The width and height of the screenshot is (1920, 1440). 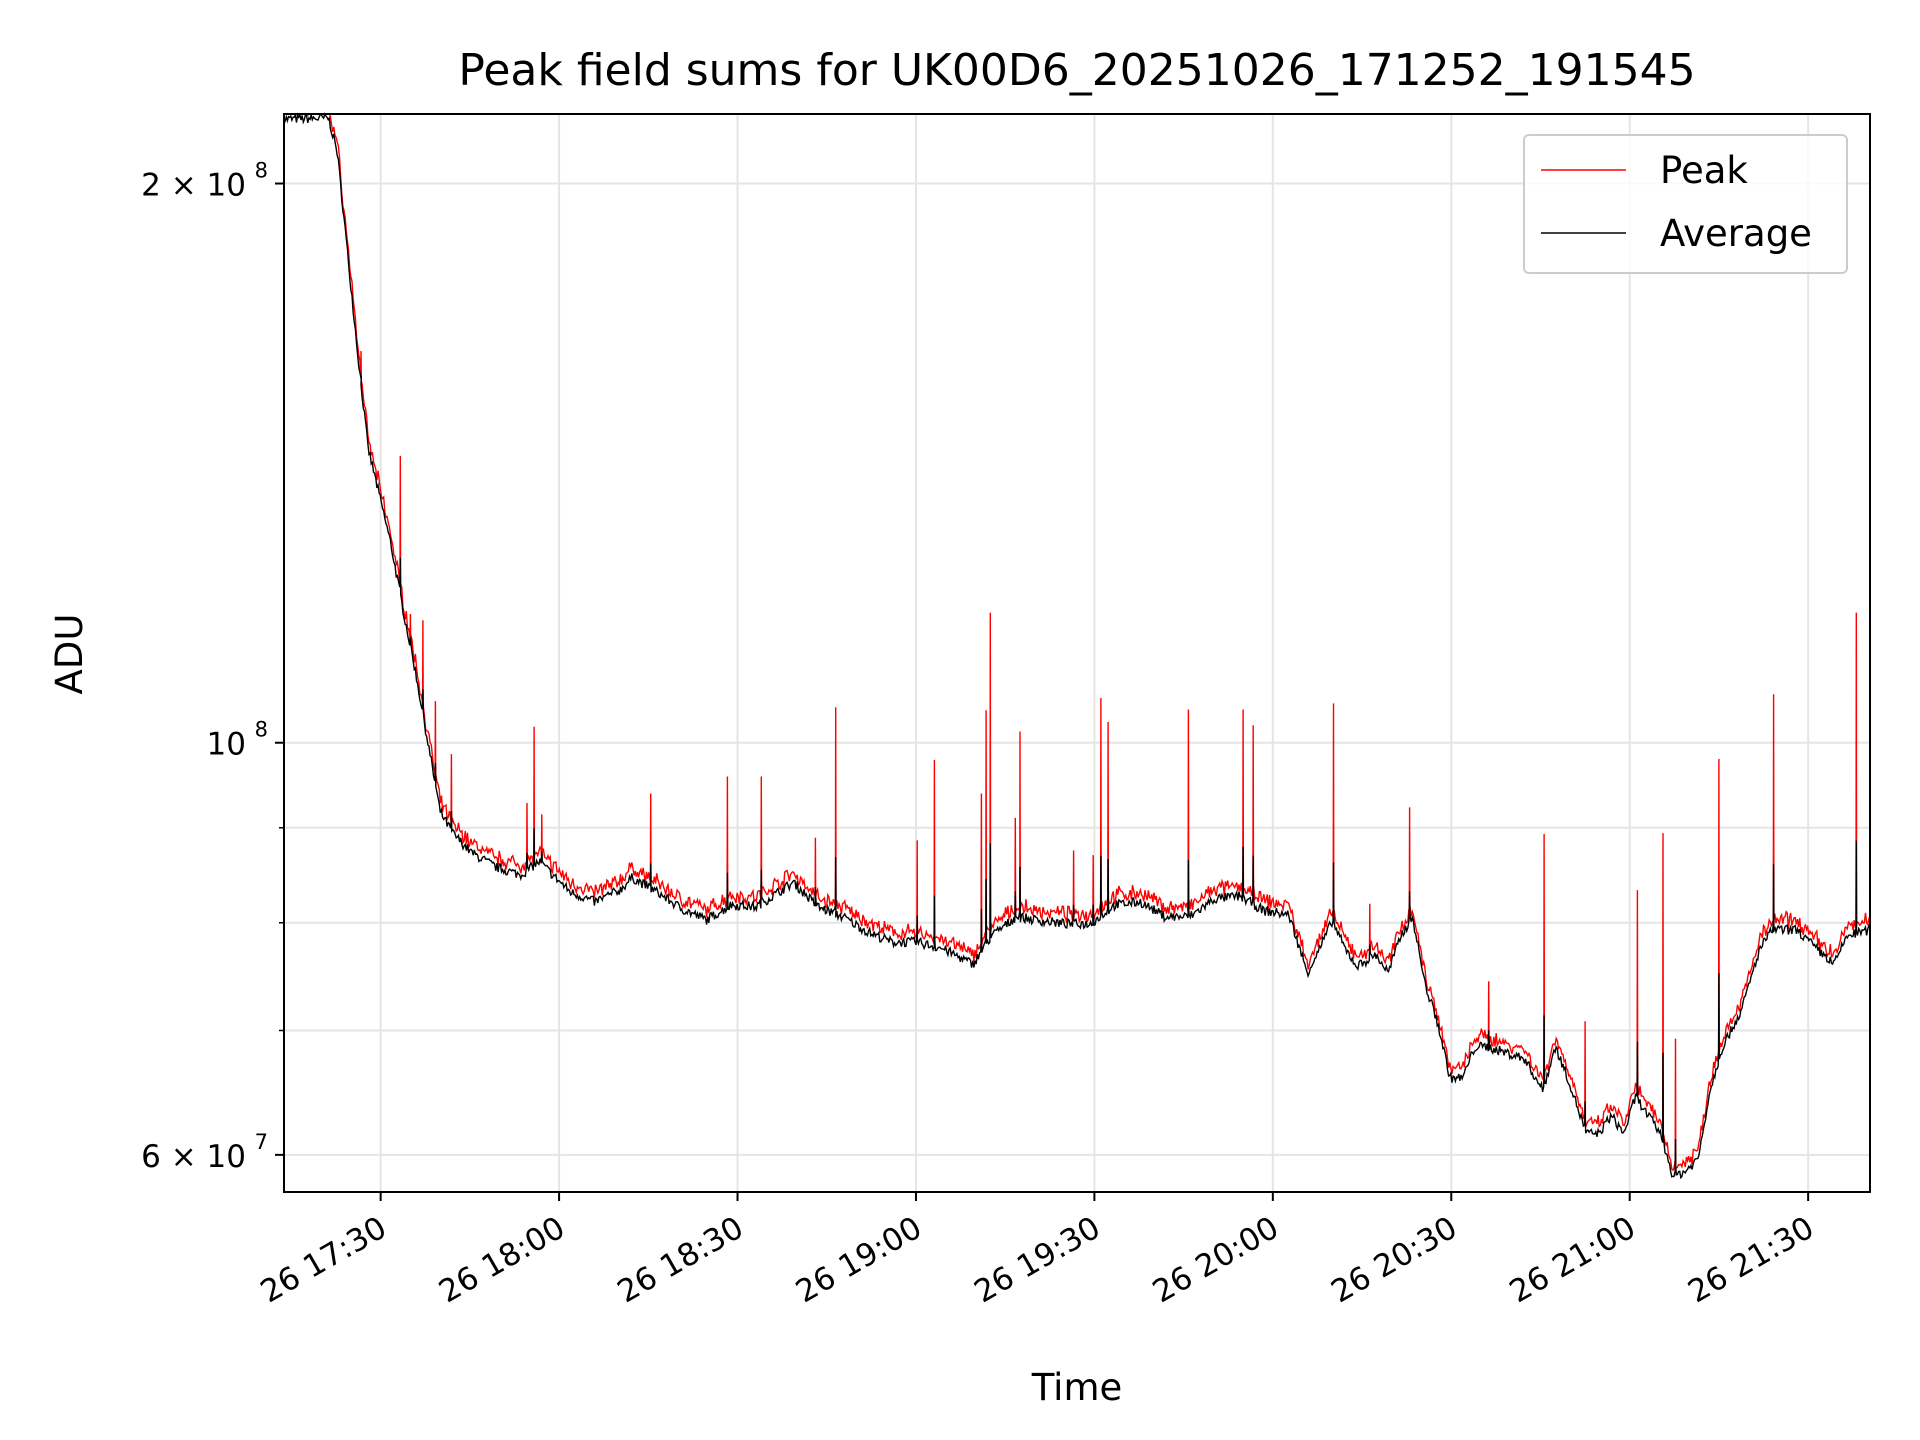 I want to click on x-tick-label: 26 20:30, so click(x=1394, y=1260).